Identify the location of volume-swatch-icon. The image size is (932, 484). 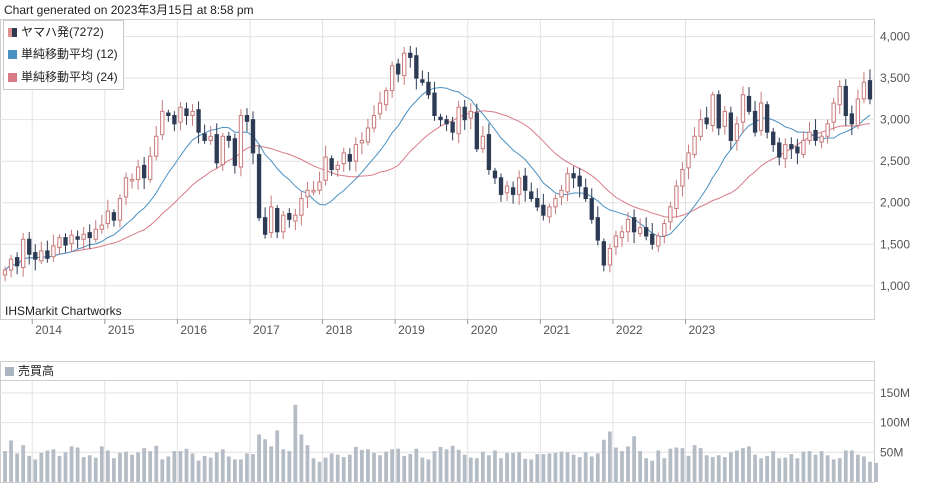
(9, 372).